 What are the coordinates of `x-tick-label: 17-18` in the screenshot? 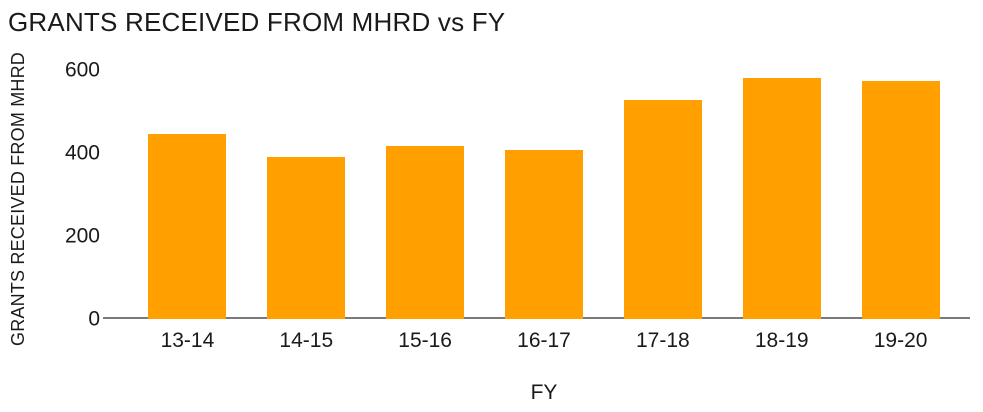 It's located at (663, 340).